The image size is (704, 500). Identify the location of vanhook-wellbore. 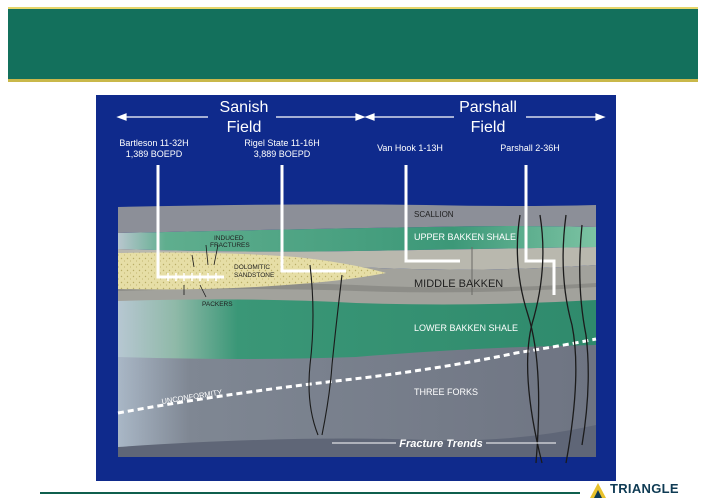
(432, 214).